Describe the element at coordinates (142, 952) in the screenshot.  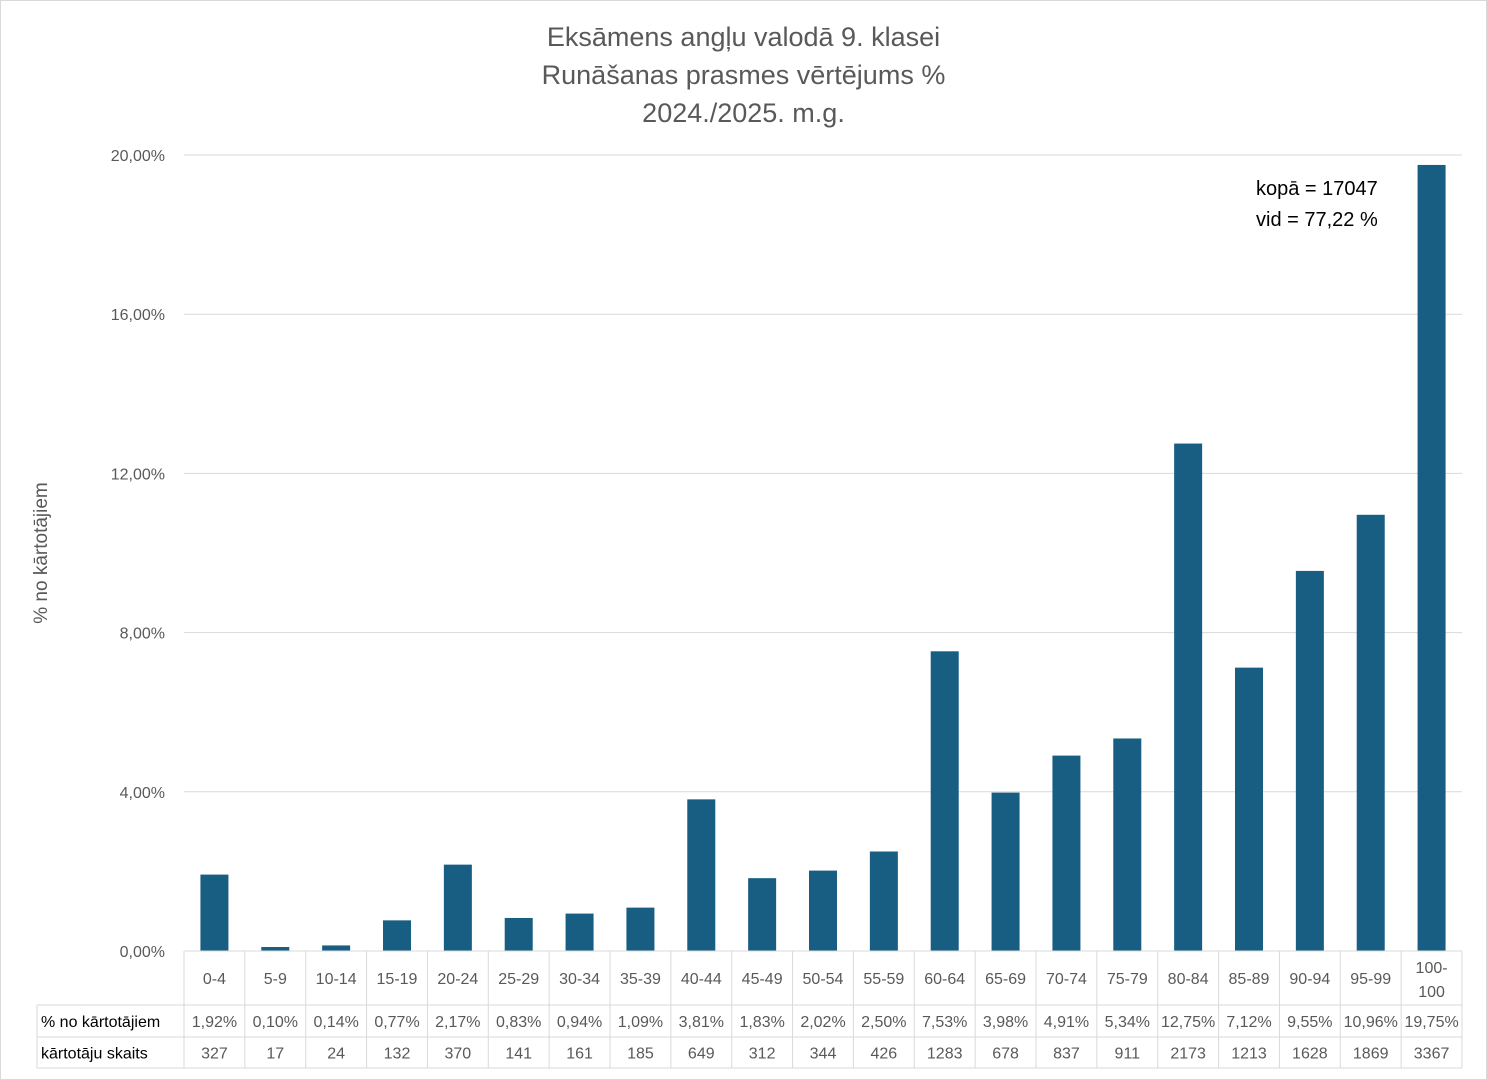
I see `y-tick-label: 0,00%` at that location.